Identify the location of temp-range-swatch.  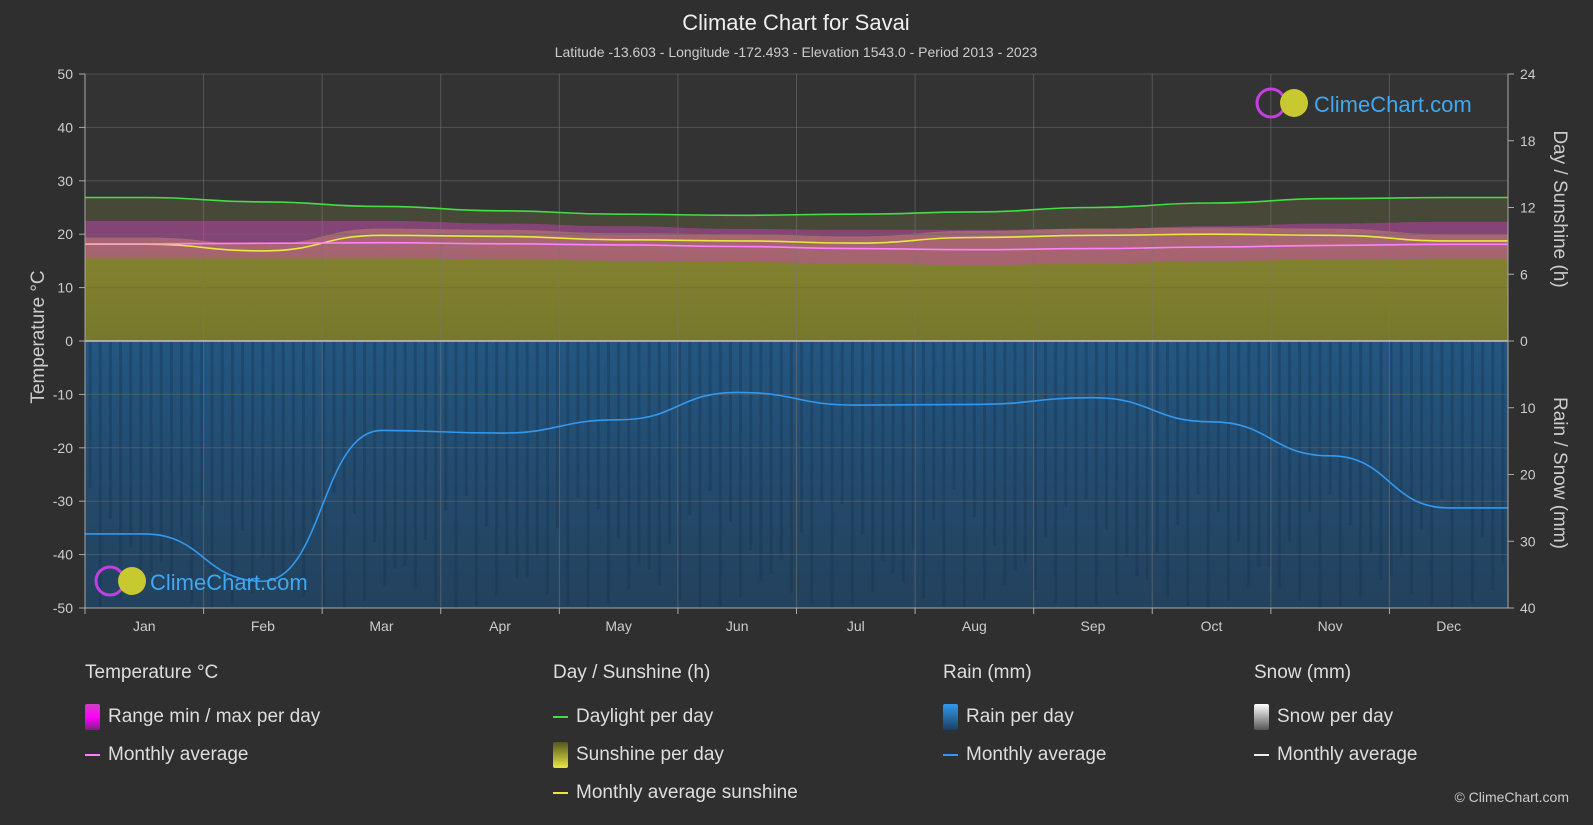
(92, 717).